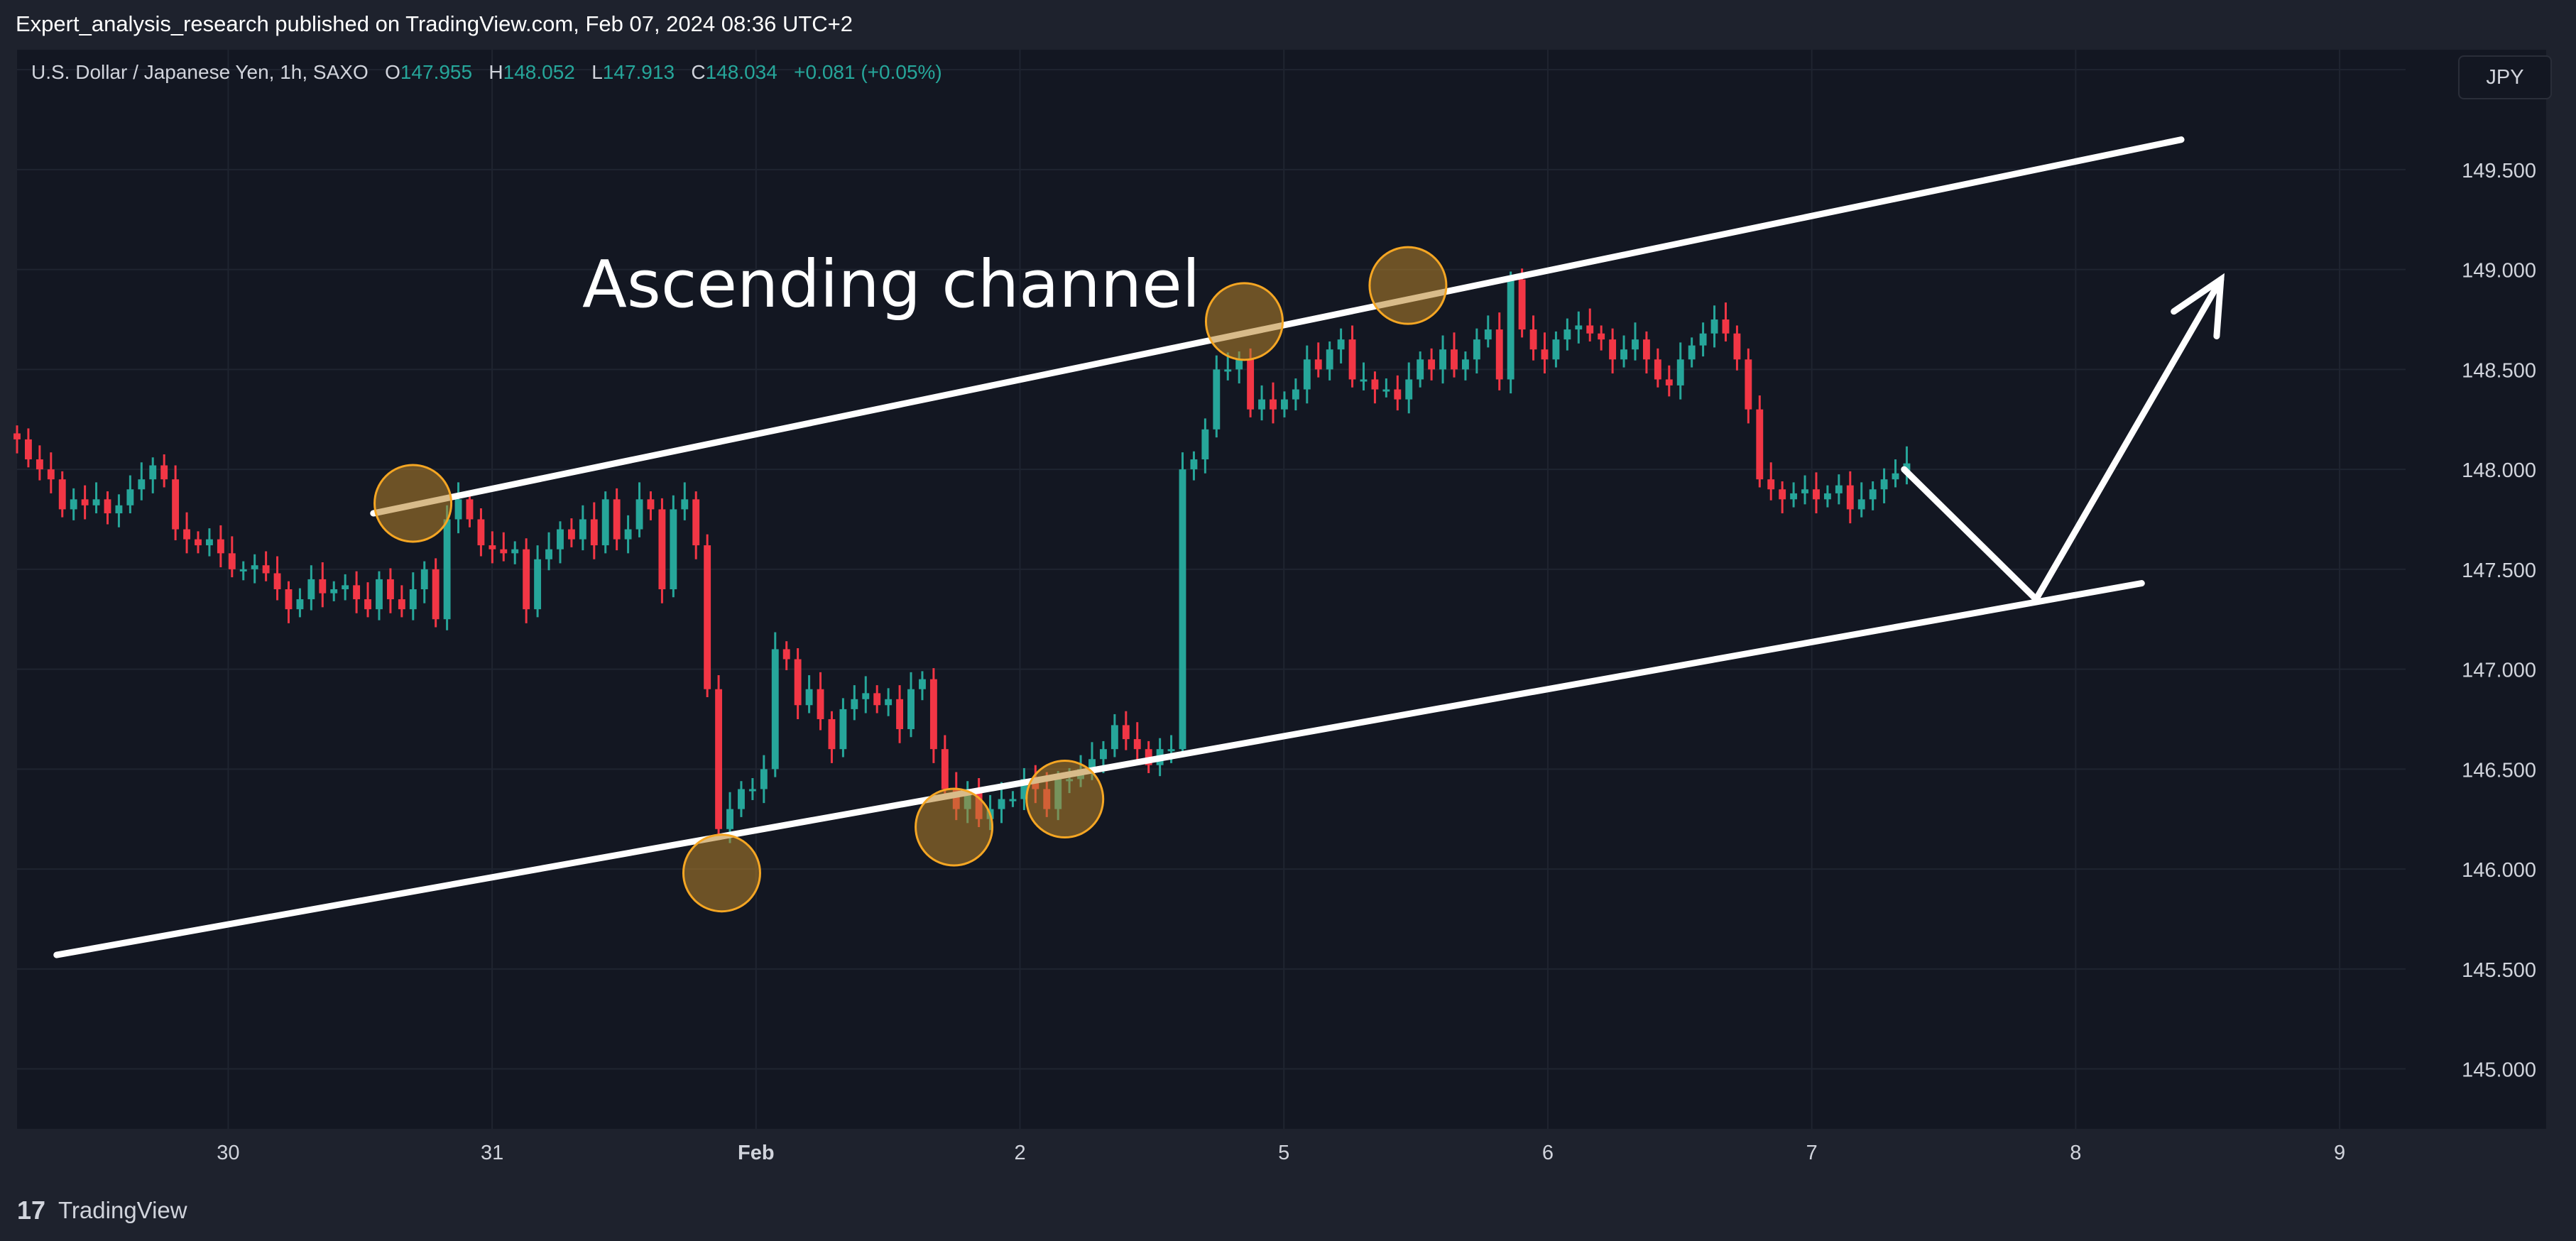 Image resolution: width=2576 pixels, height=1241 pixels. I want to click on time-tick-label: 5, so click(1283, 1153).